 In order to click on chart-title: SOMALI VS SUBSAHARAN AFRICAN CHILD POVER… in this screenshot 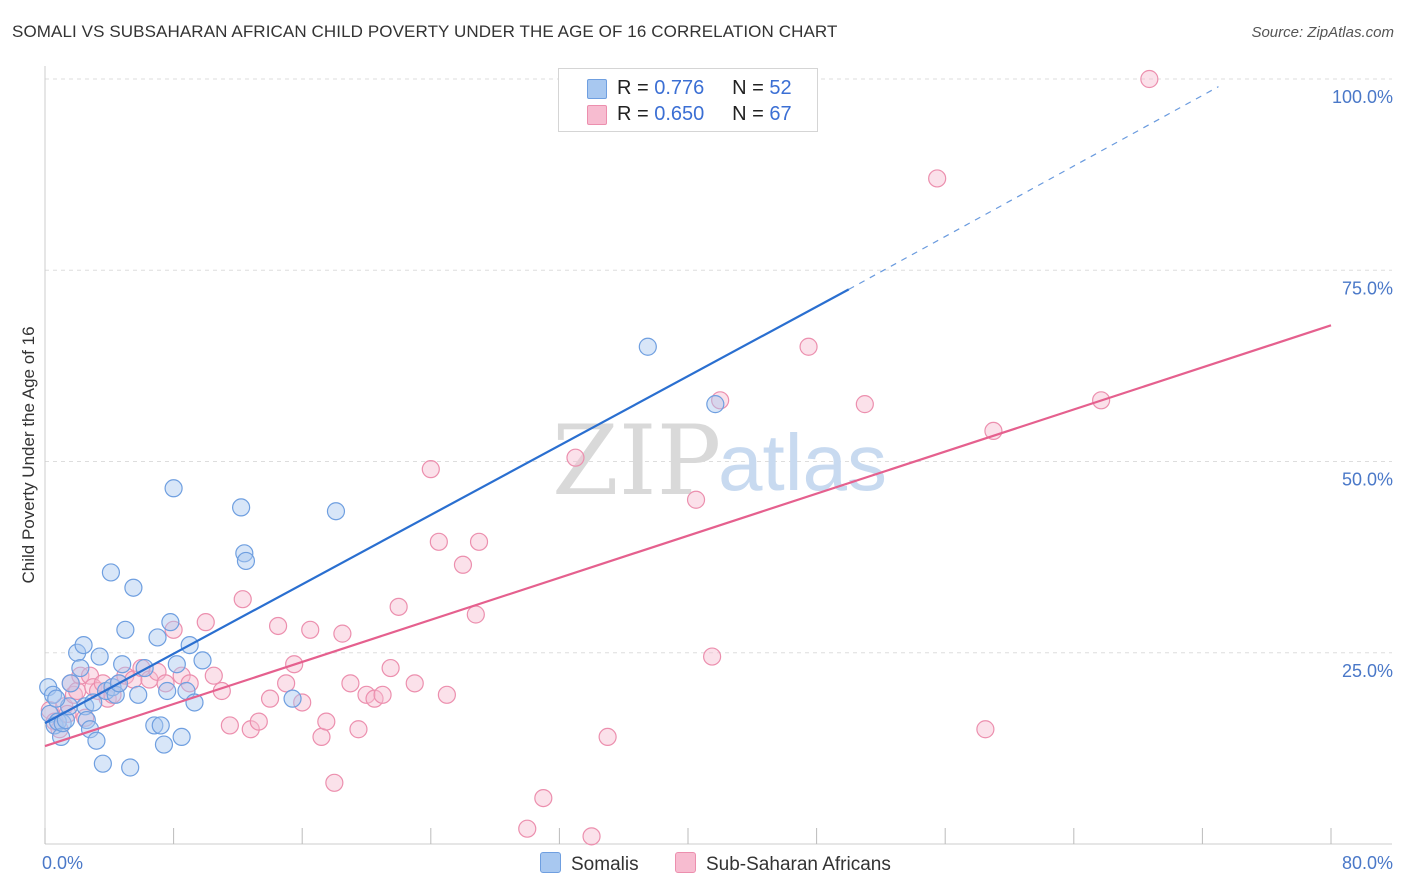, I will do `click(425, 31)`.